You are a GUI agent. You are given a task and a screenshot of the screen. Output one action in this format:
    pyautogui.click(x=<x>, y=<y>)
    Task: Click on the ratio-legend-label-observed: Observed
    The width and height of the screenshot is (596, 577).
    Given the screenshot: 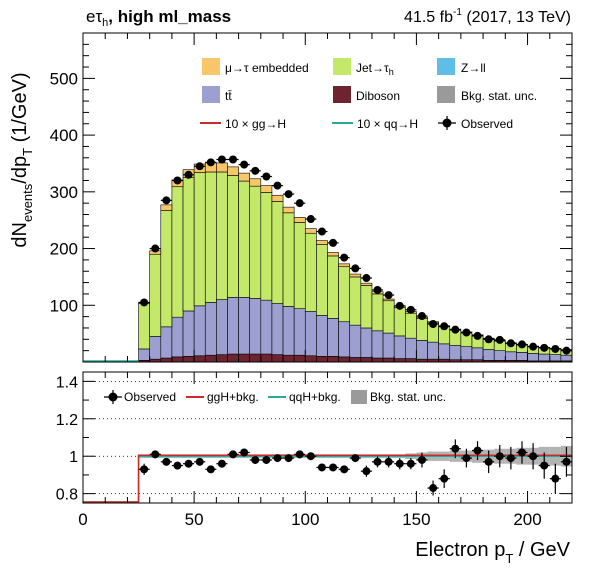 What is the action you would take?
    pyautogui.click(x=150, y=397)
    